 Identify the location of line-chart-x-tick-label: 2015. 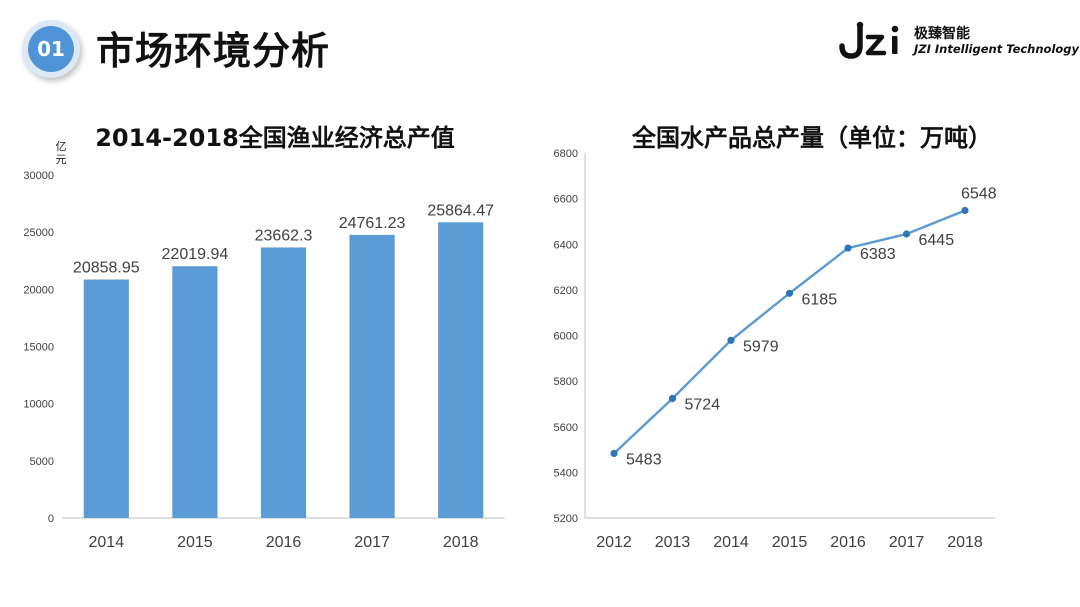
(790, 542).